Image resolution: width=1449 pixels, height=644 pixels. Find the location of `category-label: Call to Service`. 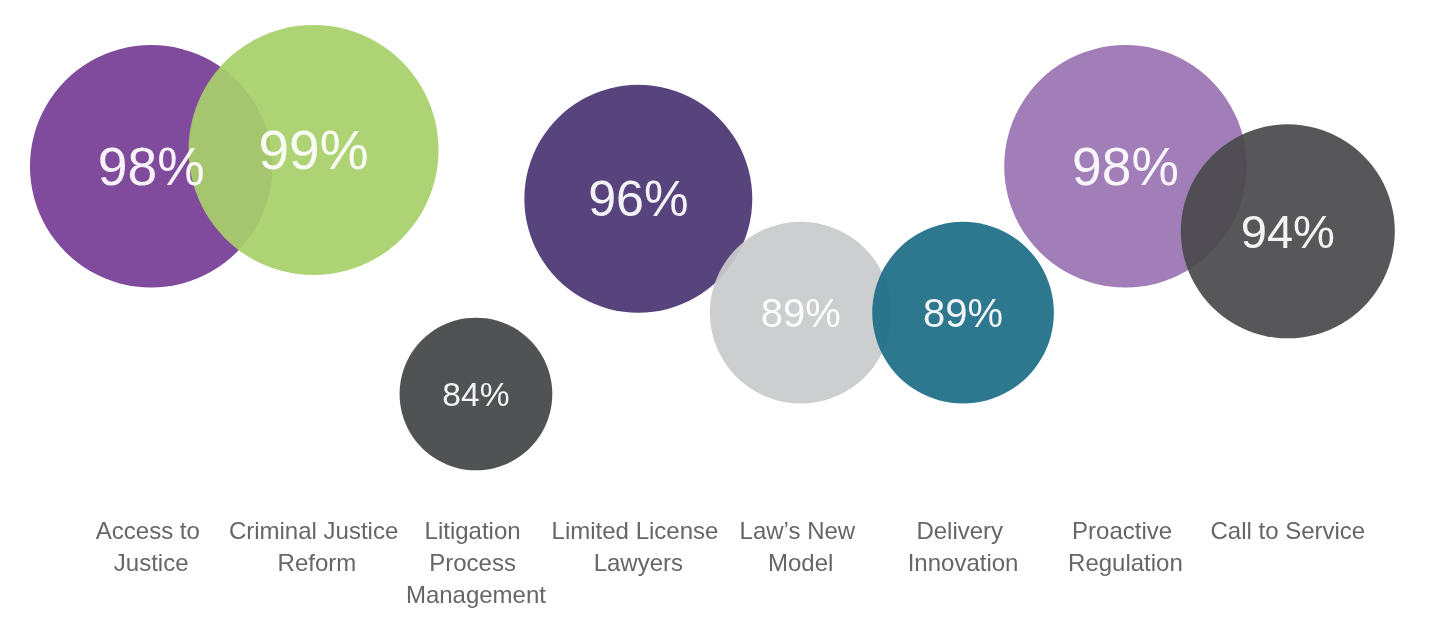

category-label: Call to Service is located at coordinates (1288, 530).